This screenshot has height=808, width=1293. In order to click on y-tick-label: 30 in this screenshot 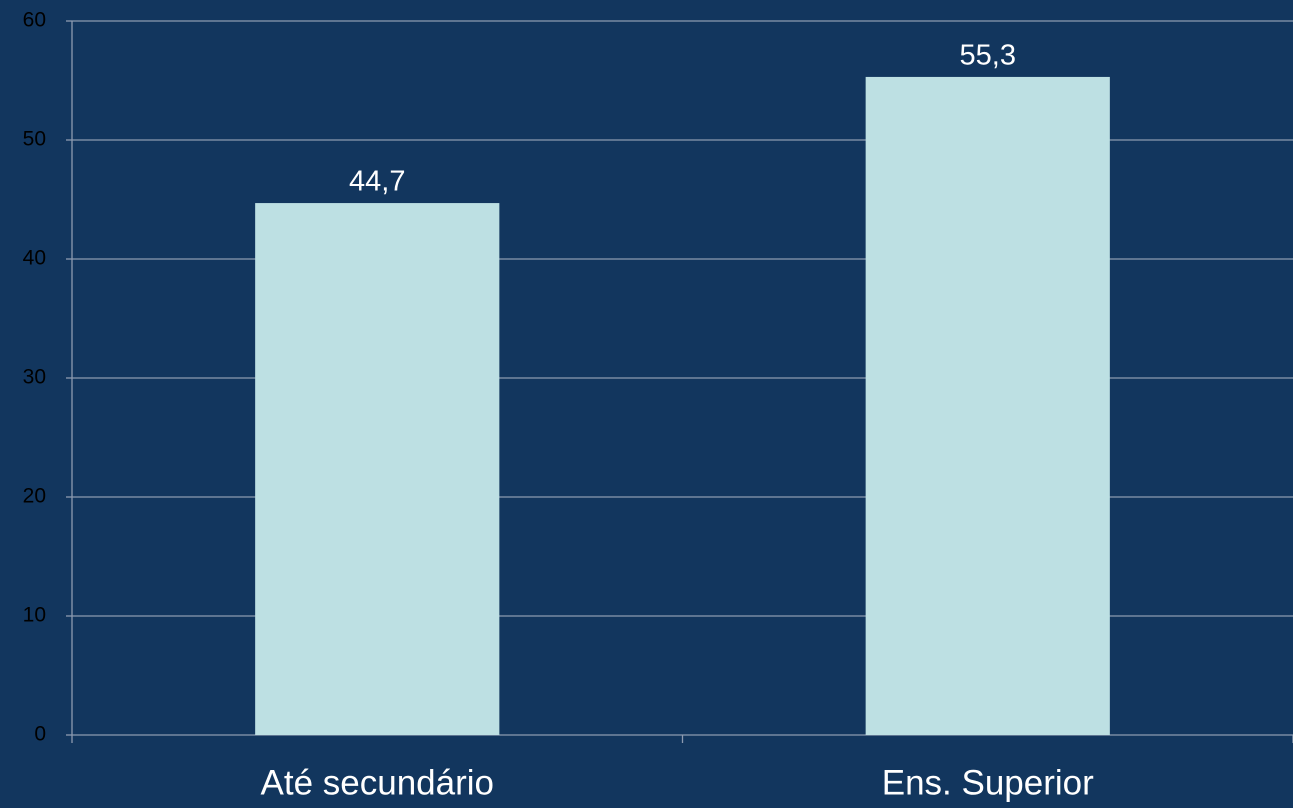, I will do `click(34, 377)`.